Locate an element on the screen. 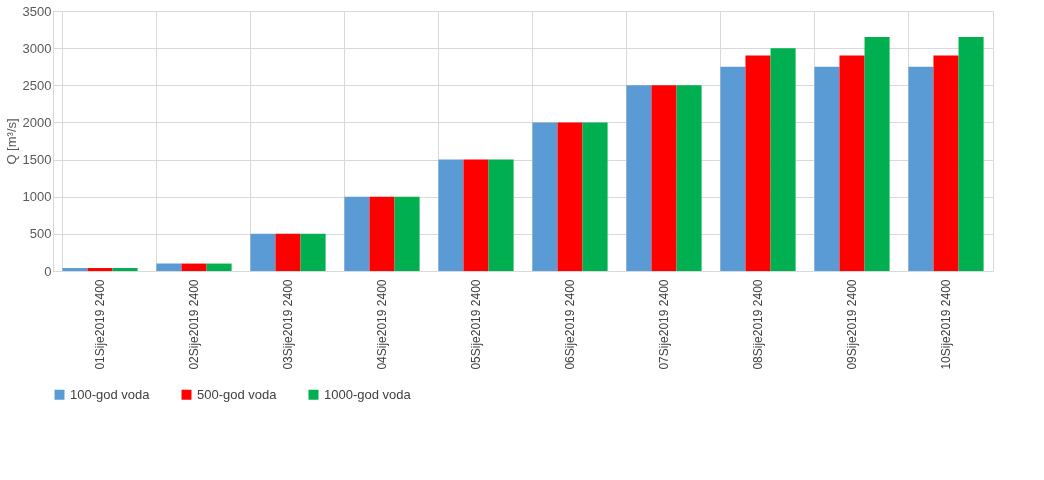 This screenshot has width=1044, height=480. x-tick-label: 04Sije2019 2400 is located at coordinates (382, 324).